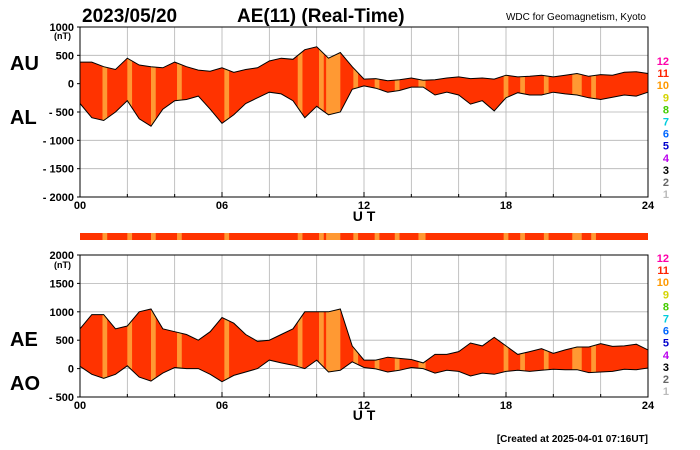  Describe the element at coordinates (71, 85) in the screenshot. I see `au-al-y-tick-label: 0` at that location.